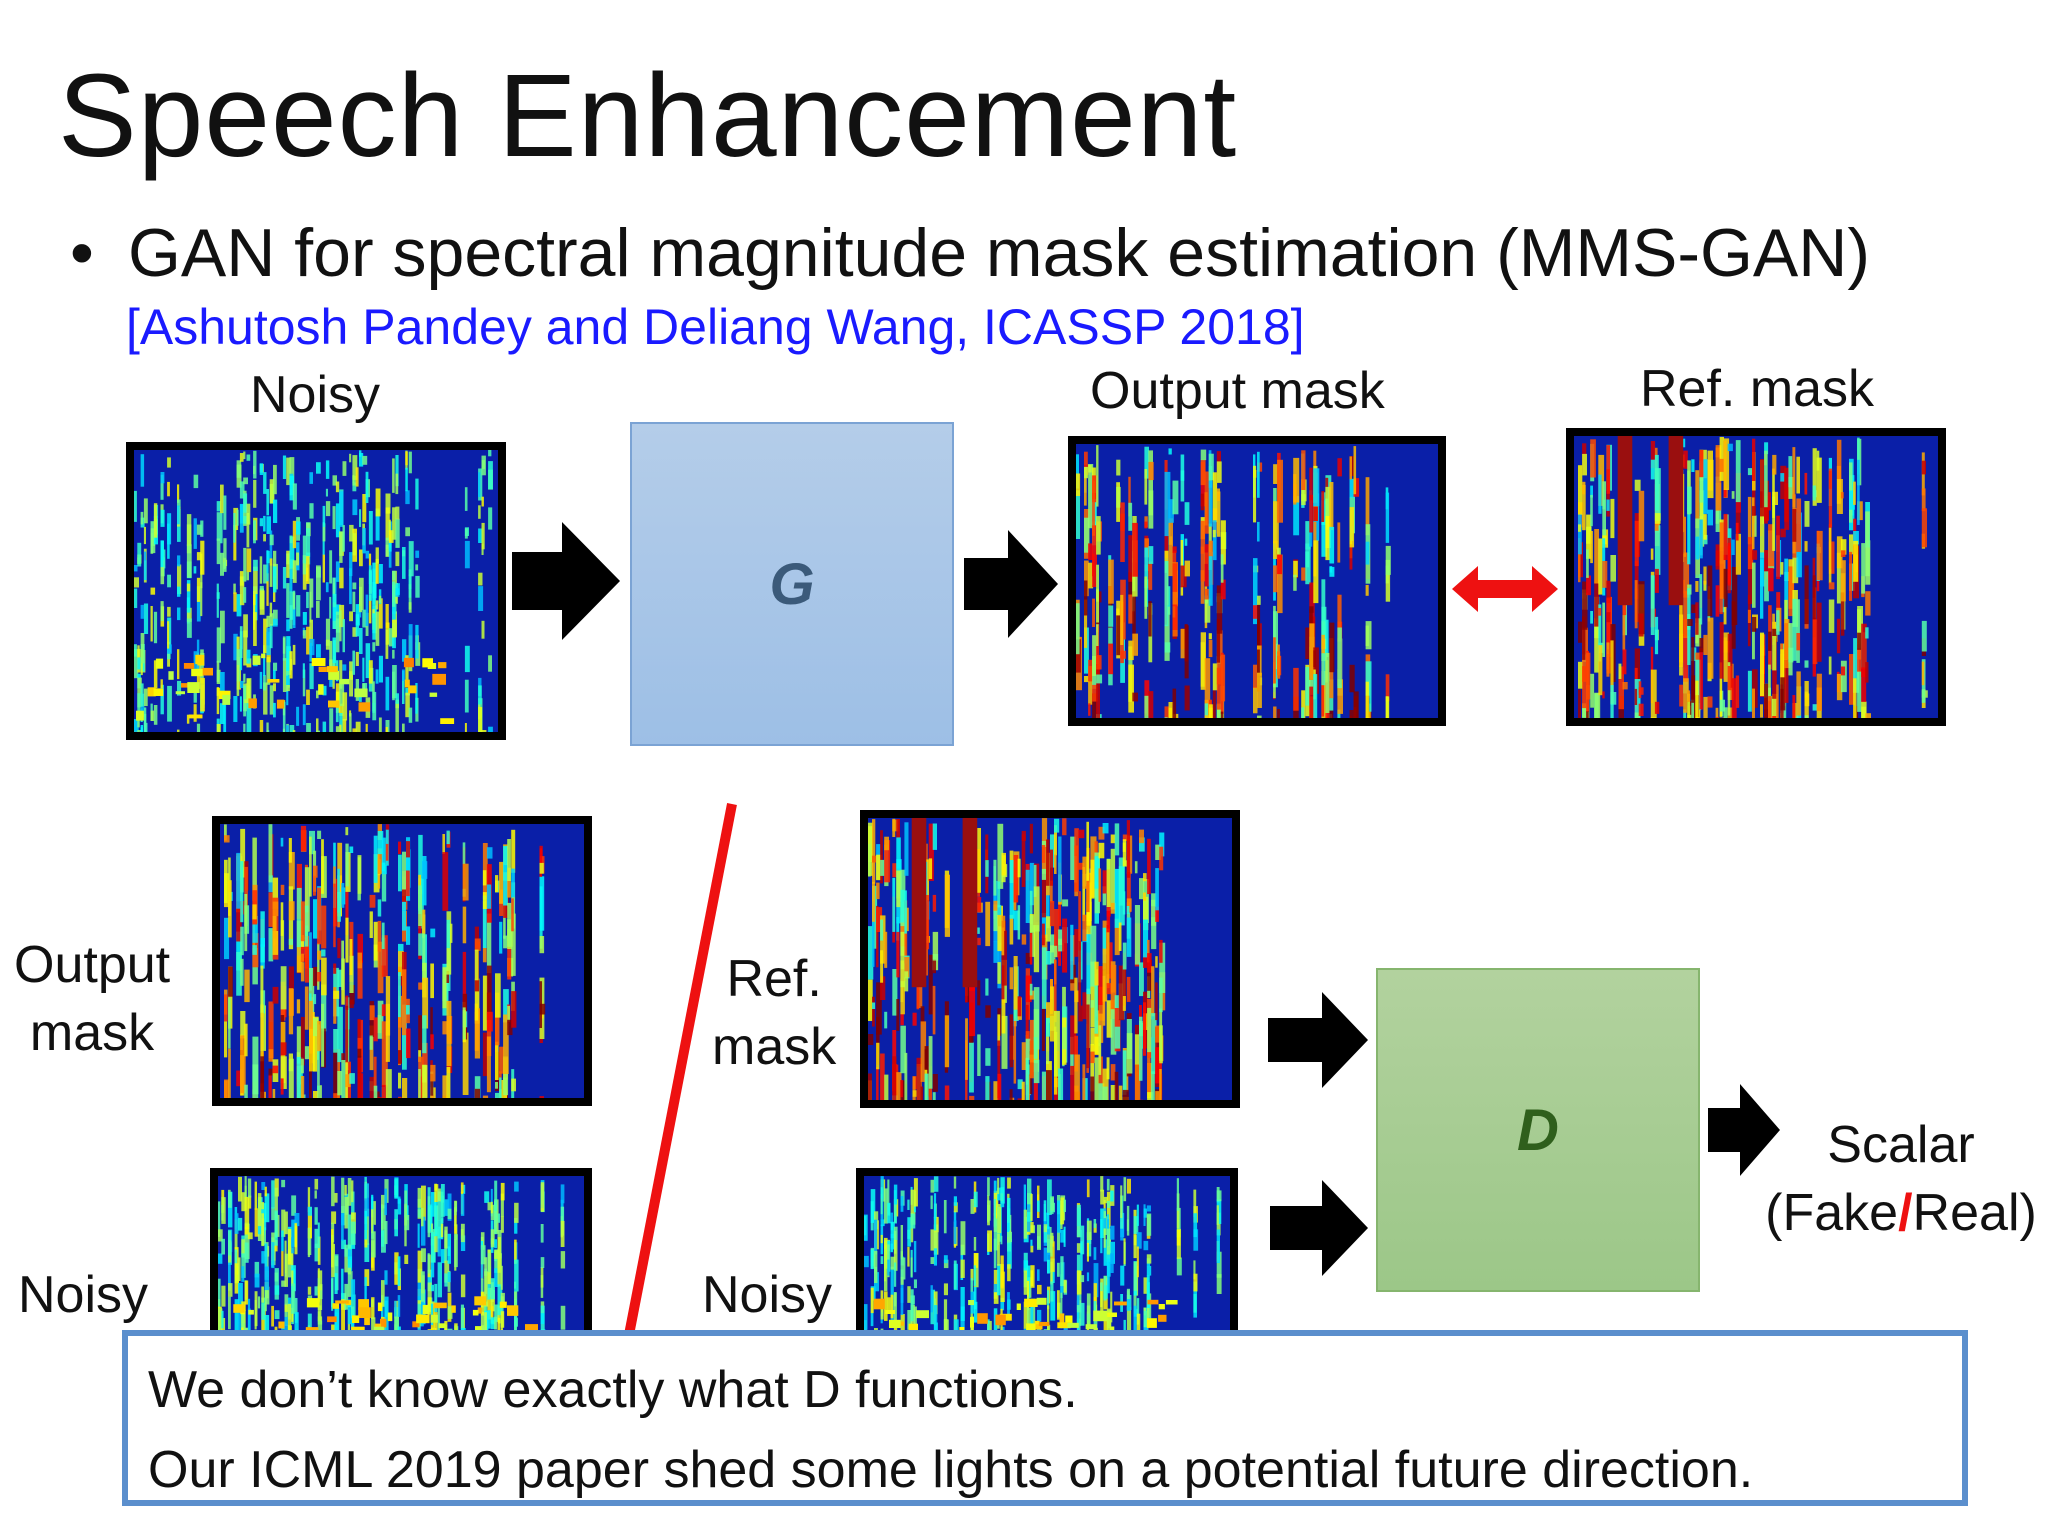 This screenshot has width=2048, height=1536. I want to click on ref-mask-label-line2: mask, so click(774, 1046).